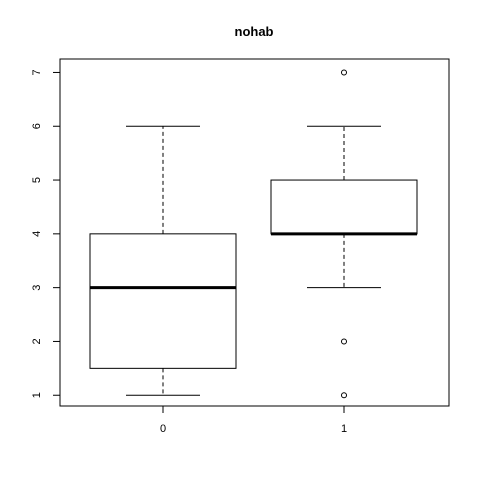 This screenshot has height=480, width=480. Describe the element at coordinates (254, 31) in the screenshot. I see `chart-title: nohab` at that location.